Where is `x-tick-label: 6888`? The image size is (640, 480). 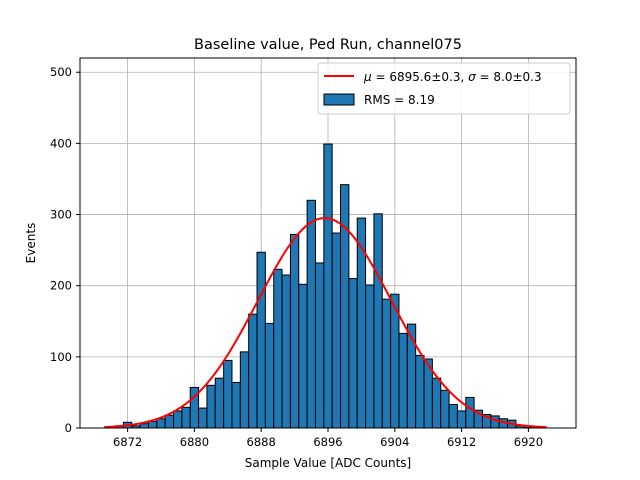
x-tick-label: 6888 is located at coordinates (261, 442).